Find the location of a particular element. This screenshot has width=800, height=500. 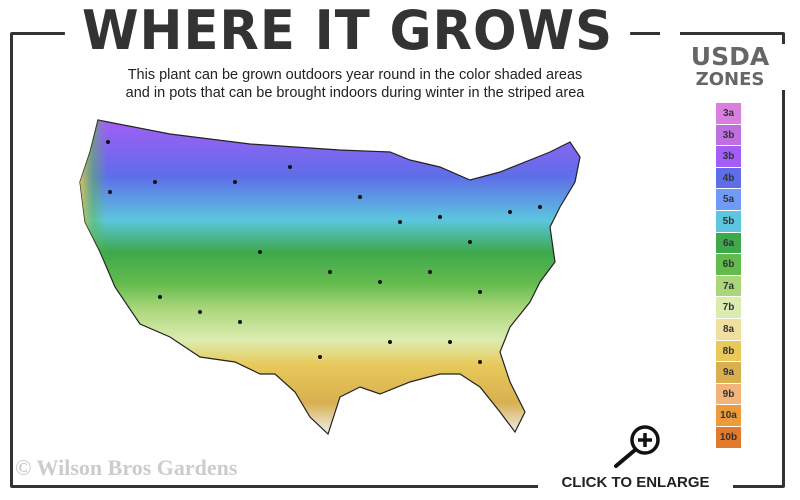

legend-zone-4b: 4b is located at coordinates (728, 178).